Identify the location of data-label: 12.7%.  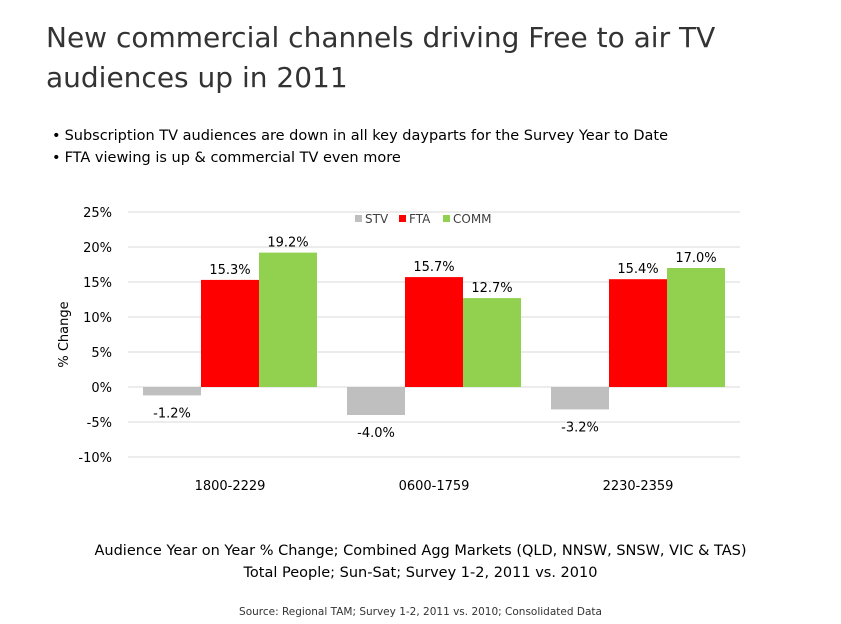
(491, 288).